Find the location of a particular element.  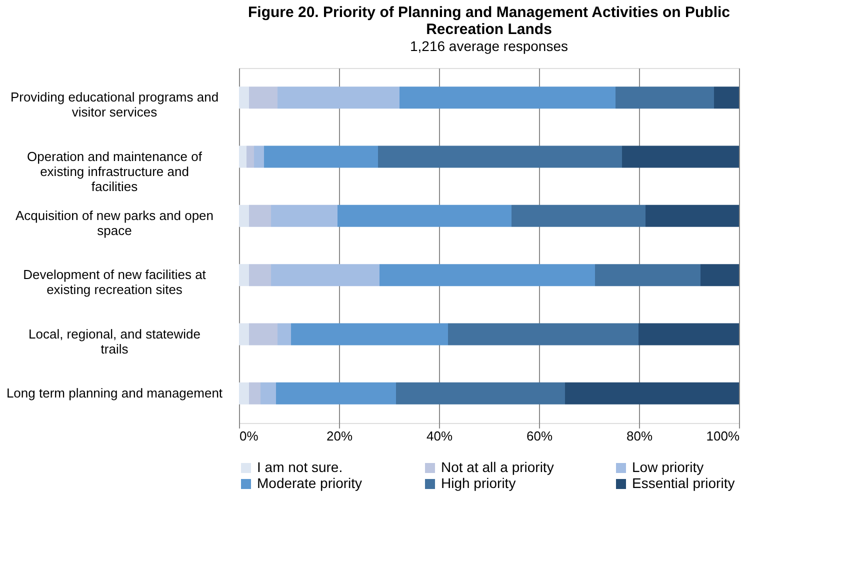

x-tick-label: 0% is located at coordinates (249, 436).